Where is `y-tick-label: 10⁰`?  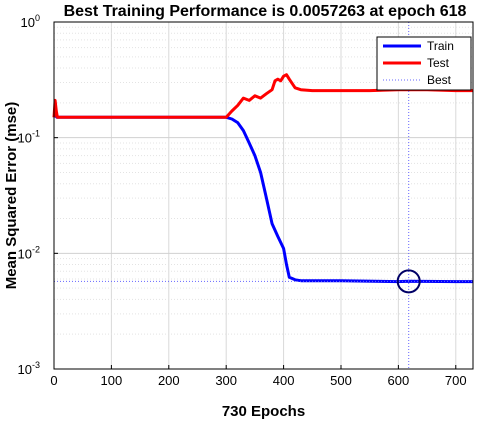 y-tick-label: 10⁰ is located at coordinates (30, 21).